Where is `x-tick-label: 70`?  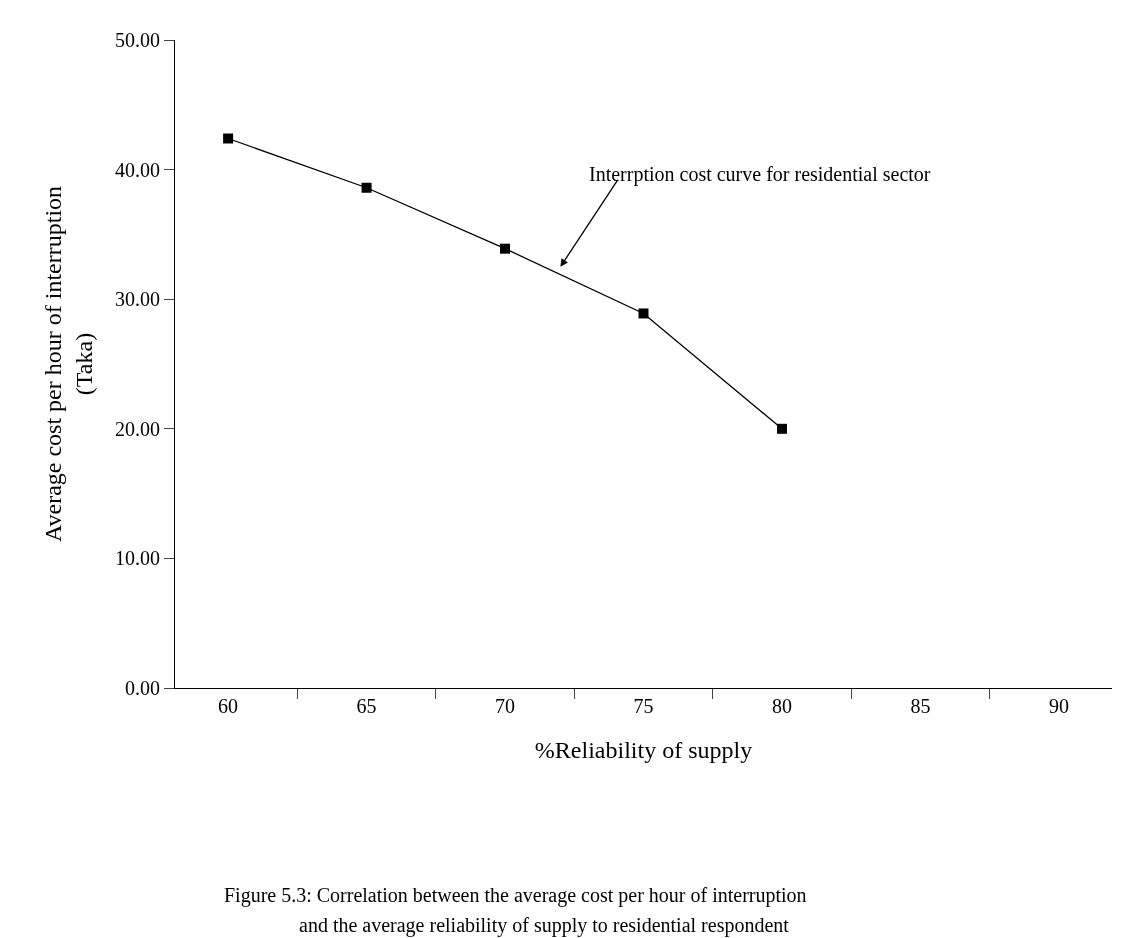 x-tick-label: 70 is located at coordinates (505, 706).